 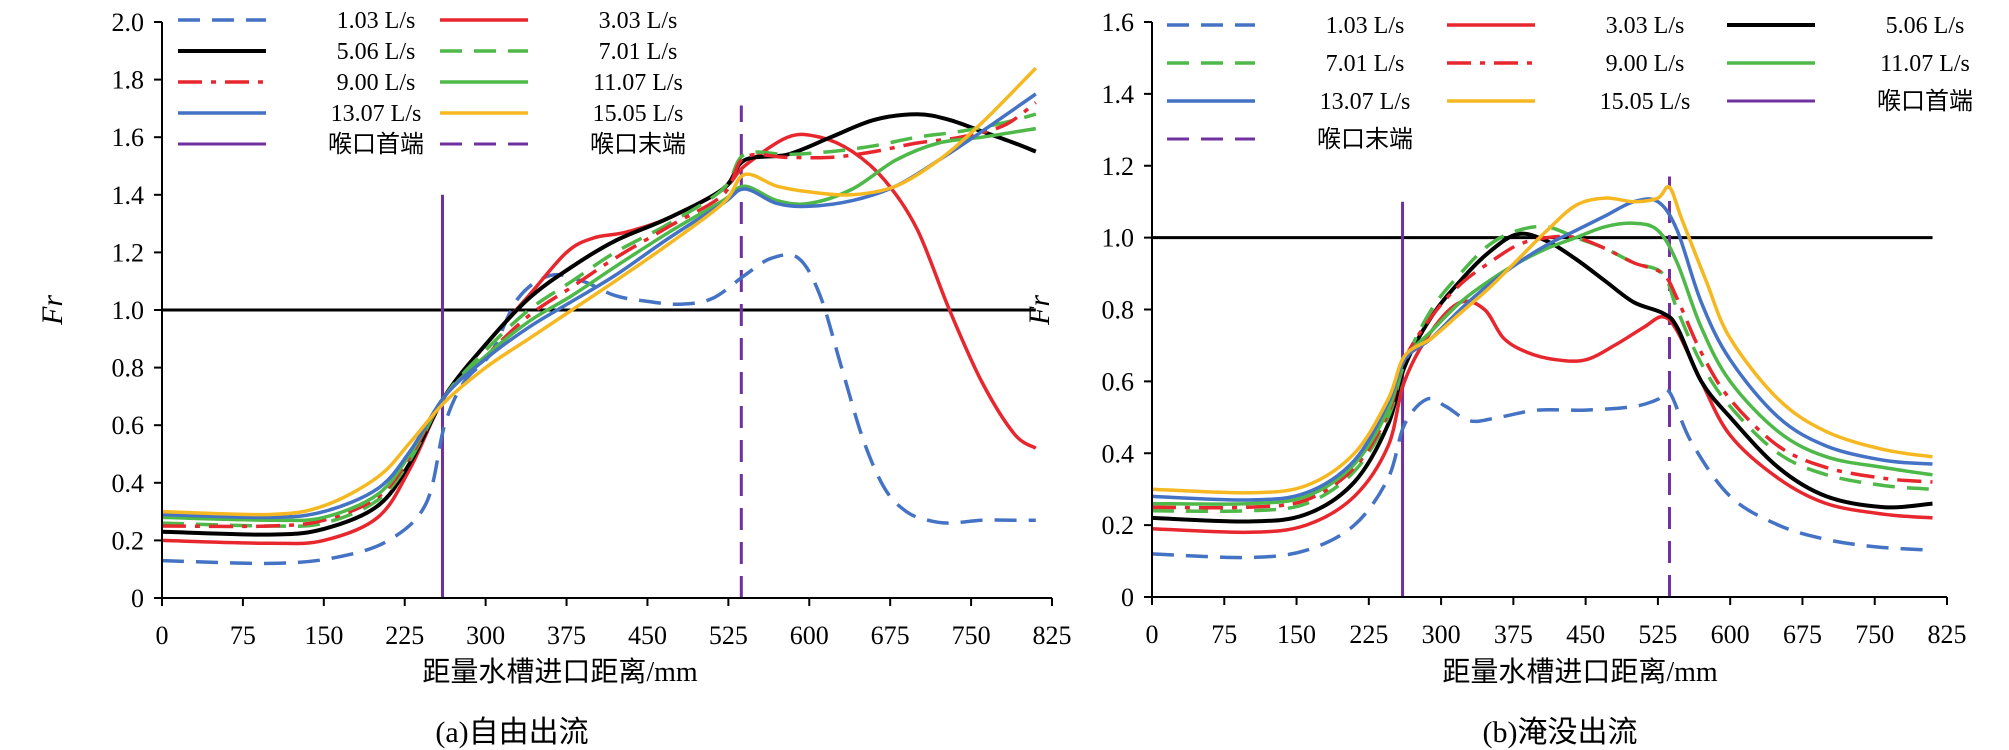 What do you see at coordinates (52, 310) in the screenshot?
I see `panel-a-y-axis-label: Fr` at bounding box center [52, 310].